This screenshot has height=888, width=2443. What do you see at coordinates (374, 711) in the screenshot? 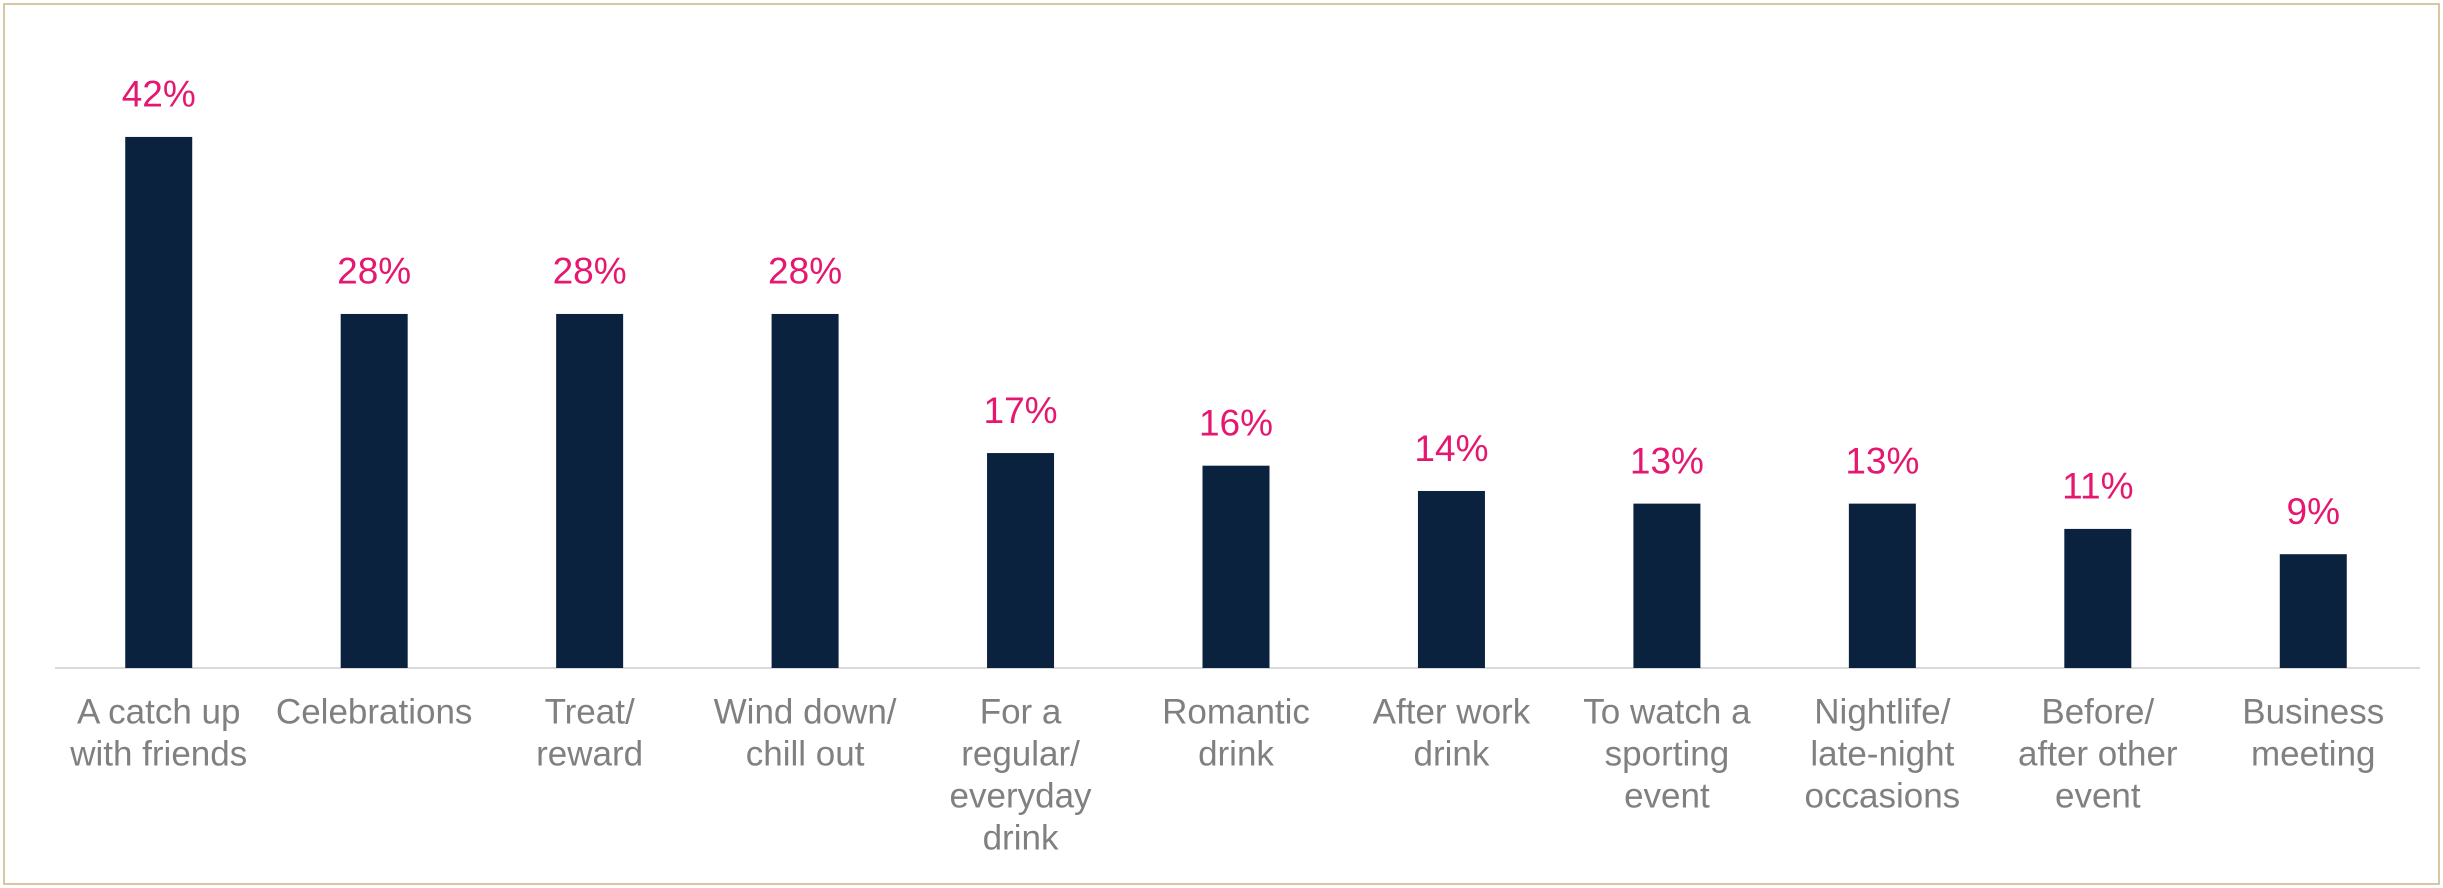
I see `x-tick-label: Celebrations` at bounding box center [374, 711].